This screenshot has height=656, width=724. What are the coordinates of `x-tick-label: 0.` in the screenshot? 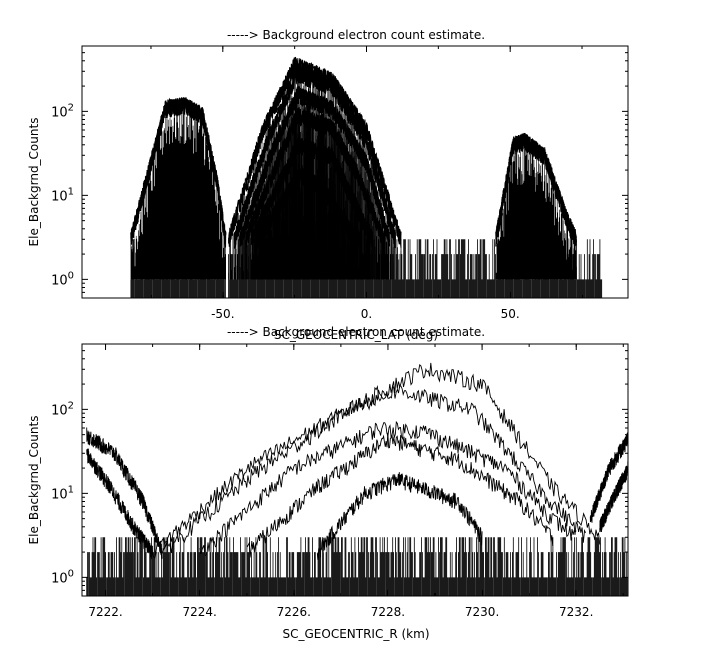 It's located at (366, 314).